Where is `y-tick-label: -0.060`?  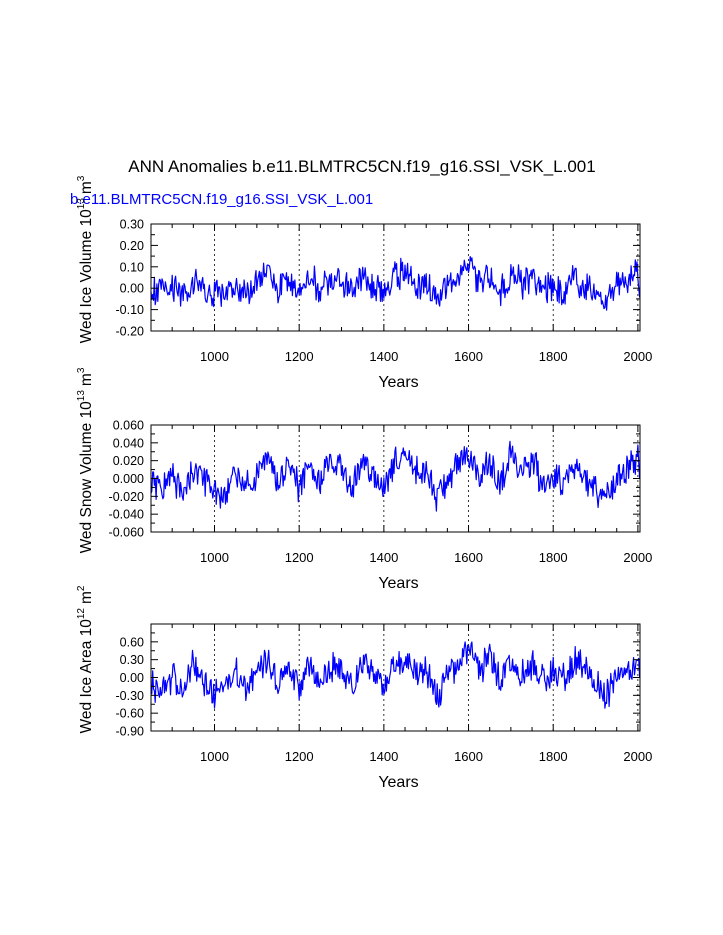 y-tick-label: -0.060 is located at coordinates (126, 533).